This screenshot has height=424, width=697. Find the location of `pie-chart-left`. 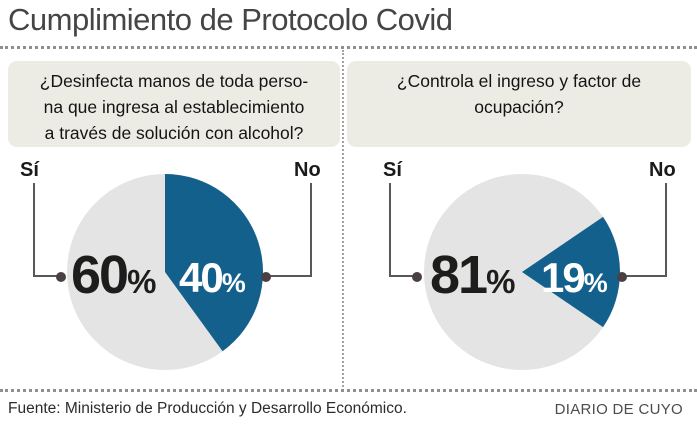

pie-chart-left is located at coordinates (165, 272).